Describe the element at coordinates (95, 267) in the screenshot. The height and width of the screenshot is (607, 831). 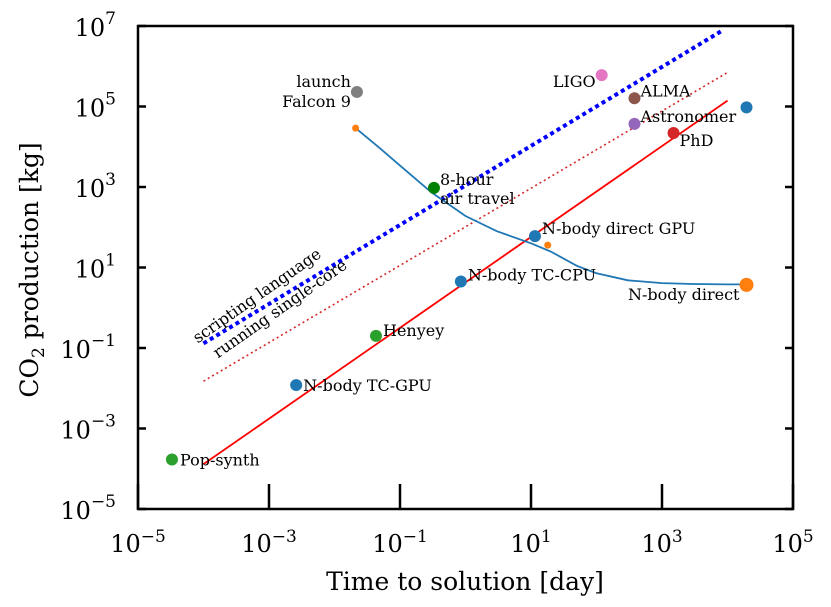
I see `y-tick-label: 10¹` at that location.